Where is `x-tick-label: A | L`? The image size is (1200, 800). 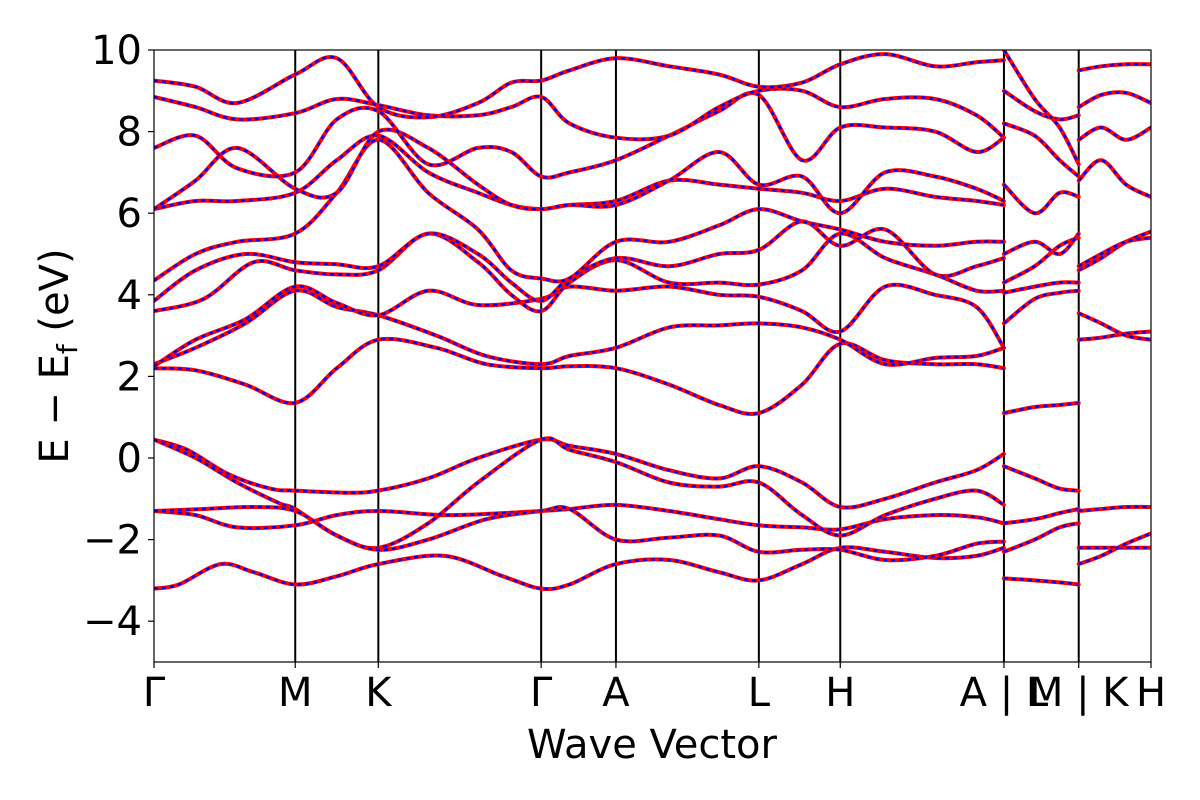 x-tick-label: A | L is located at coordinates (1004, 693).